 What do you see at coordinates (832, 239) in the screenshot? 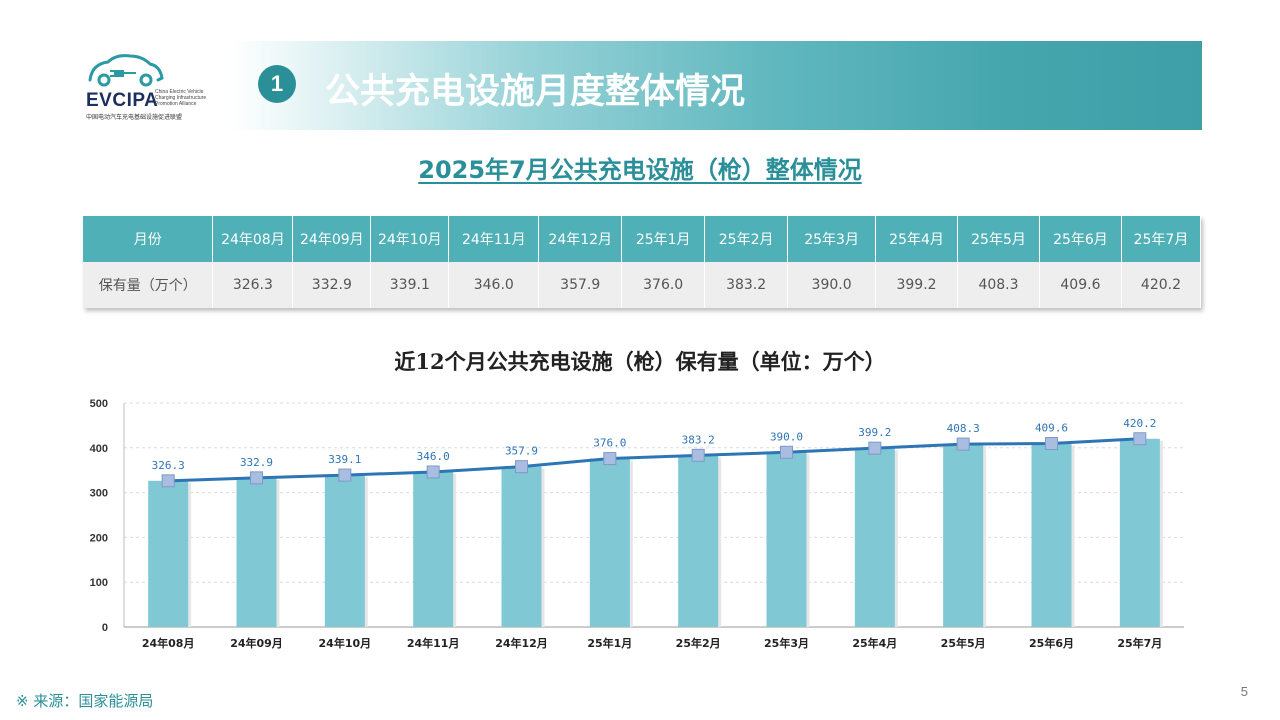
I see `table-month-cell: 25年3月` at bounding box center [832, 239].